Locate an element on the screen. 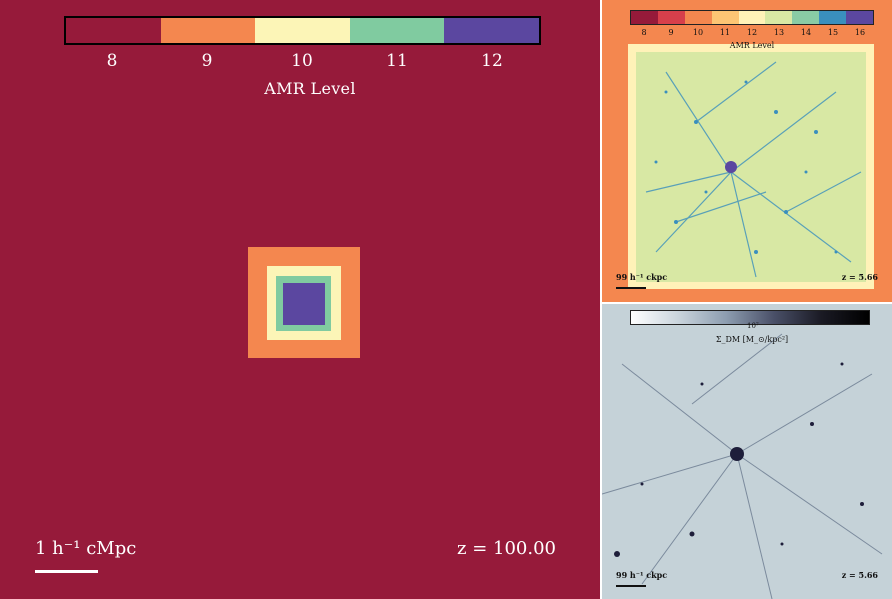 Image resolution: width=892 pixels, height=599 pixels. scale-label: 1 h⁻¹ cMpc is located at coordinates (86, 548).